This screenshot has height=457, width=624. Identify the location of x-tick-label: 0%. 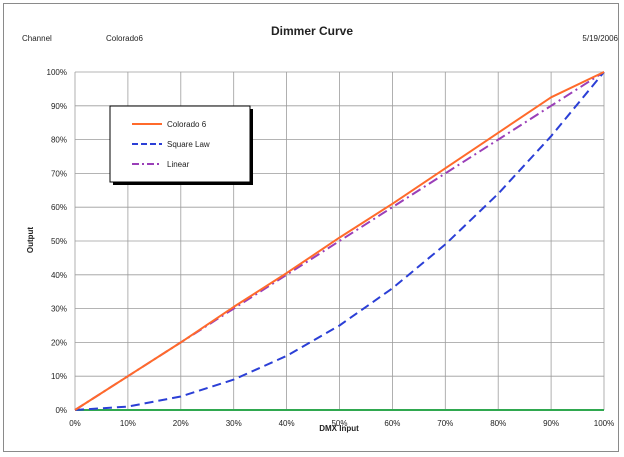
(75, 423).